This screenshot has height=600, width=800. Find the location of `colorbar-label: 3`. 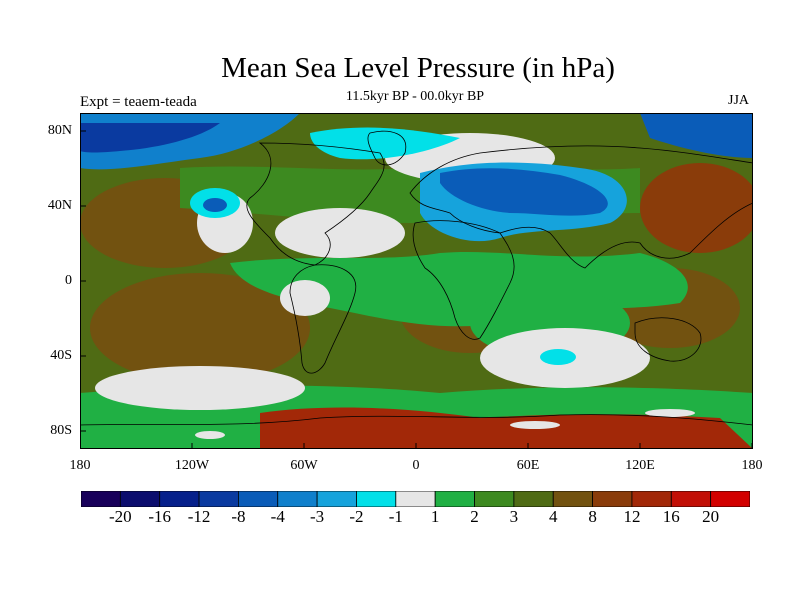

colorbar-label: 3 is located at coordinates (514, 516).